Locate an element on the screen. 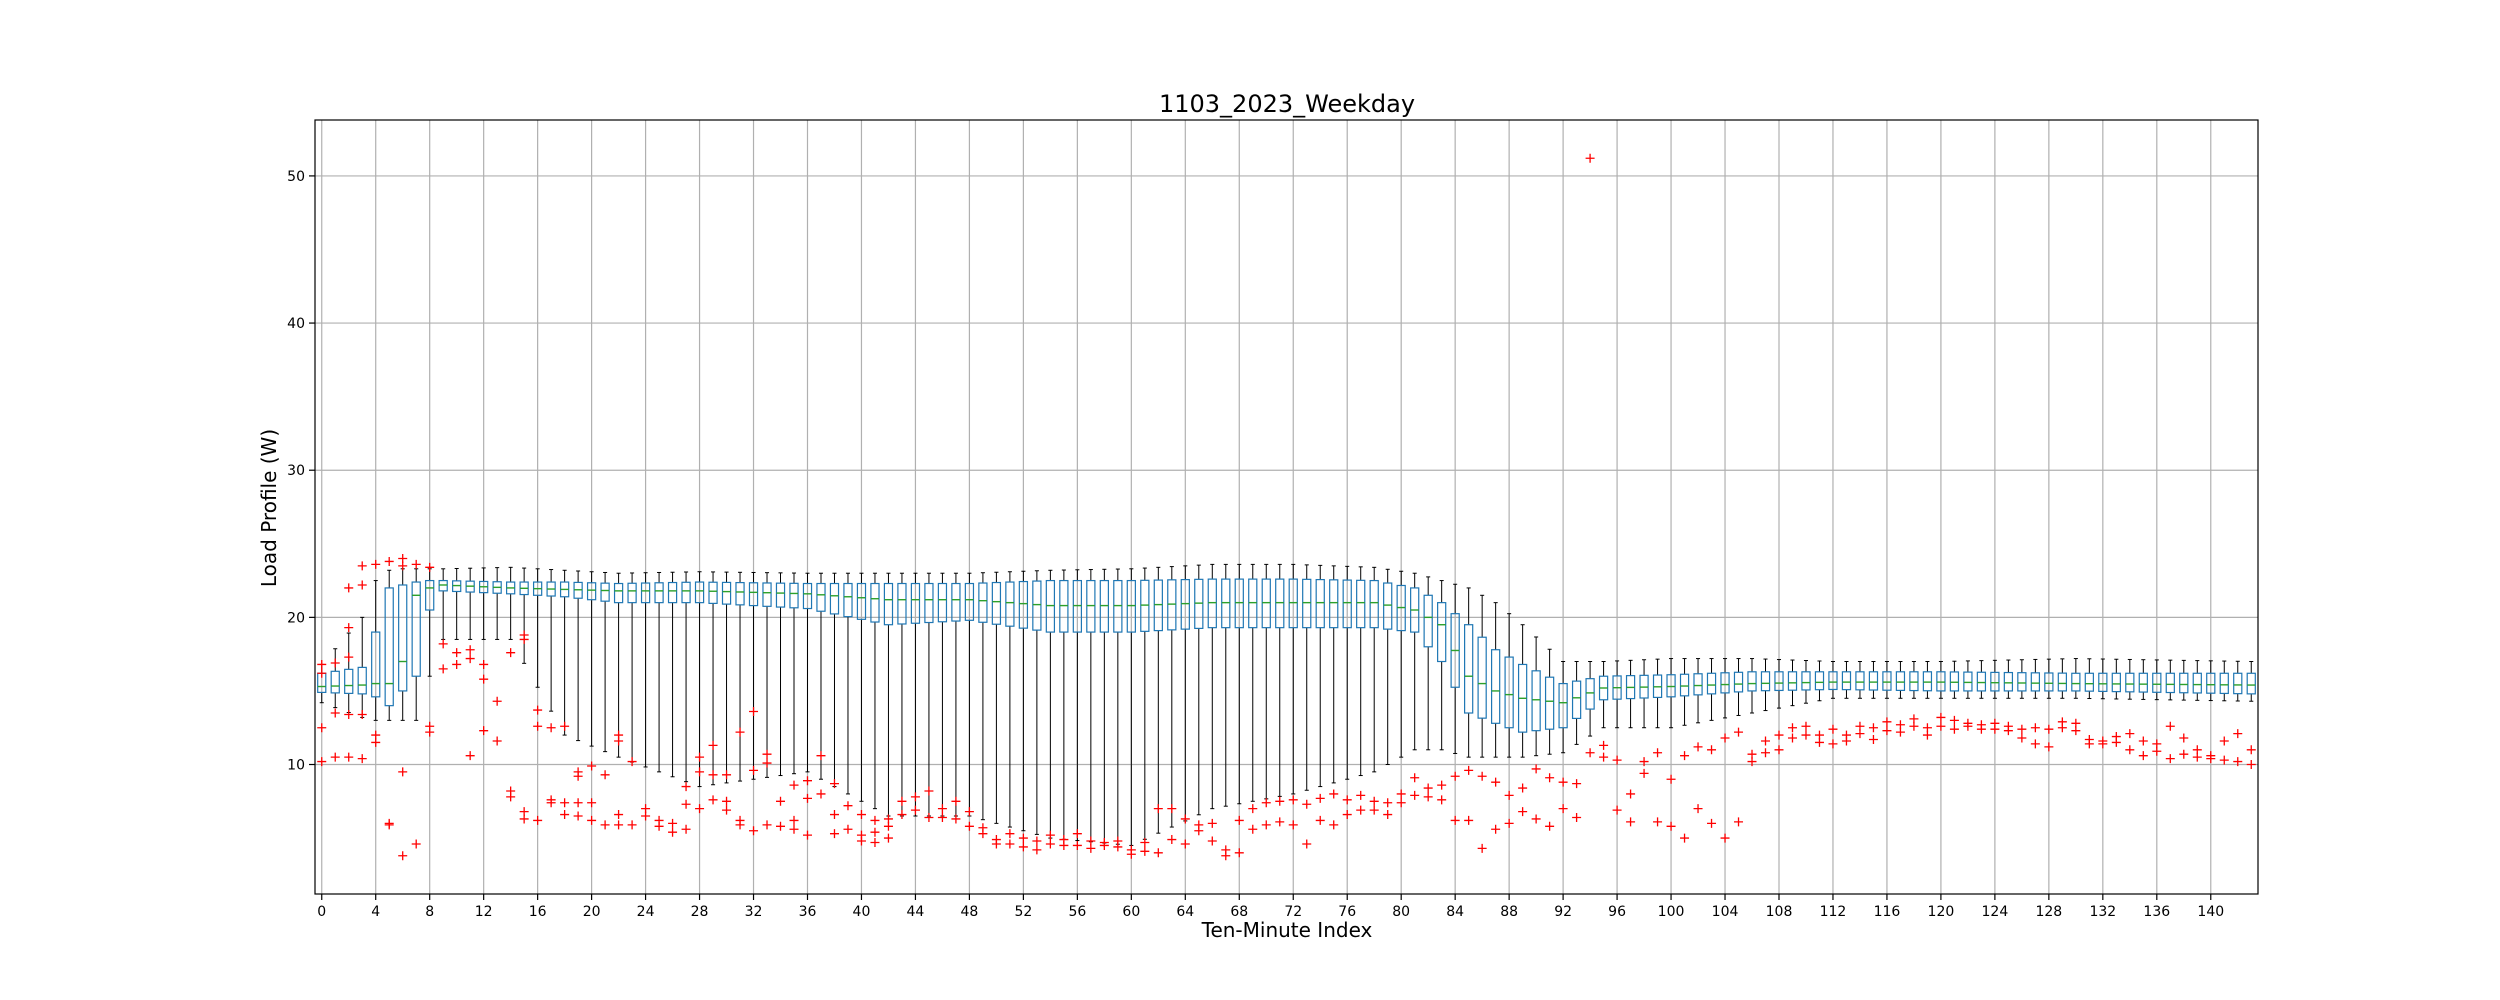 The height and width of the screenshot is (1000, 2500). x-tick-label: 128 is located at coordinates (2048, 912).